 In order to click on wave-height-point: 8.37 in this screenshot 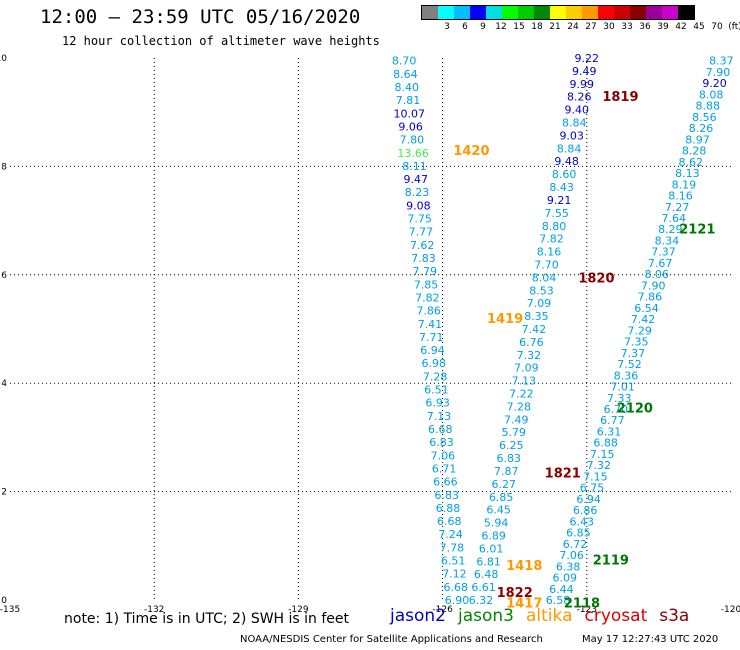, I will do `click(721, 61)`.